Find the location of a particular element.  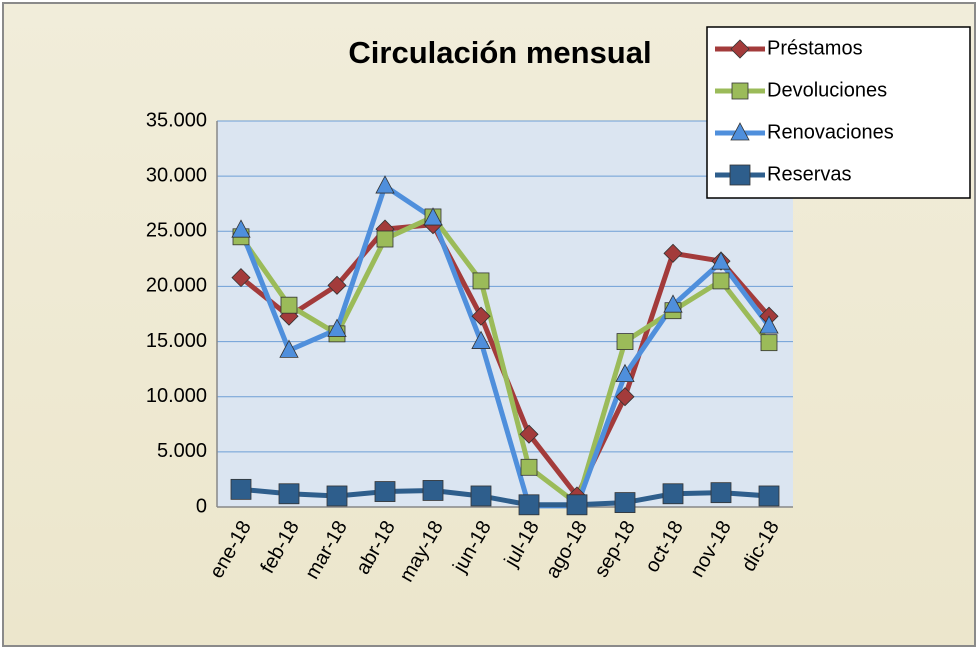

y-tick-label: 35.000 is located at coordinates (176, 120).